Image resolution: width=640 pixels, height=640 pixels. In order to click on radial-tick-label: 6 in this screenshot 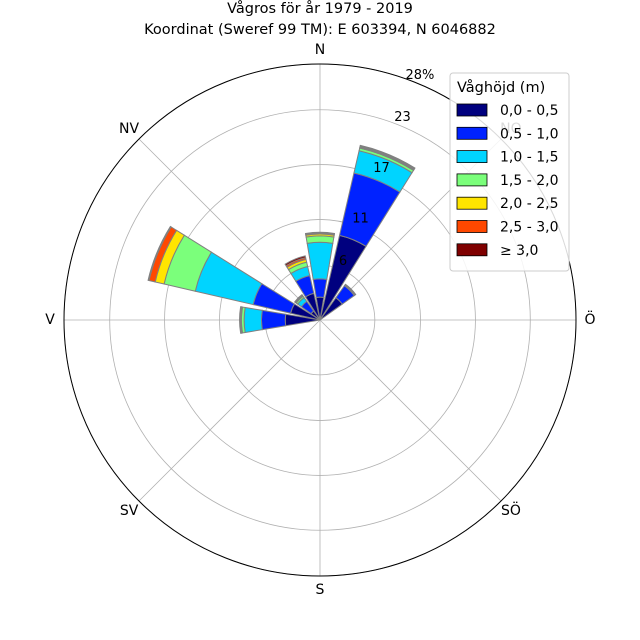, I will do `click(343, 261)`.